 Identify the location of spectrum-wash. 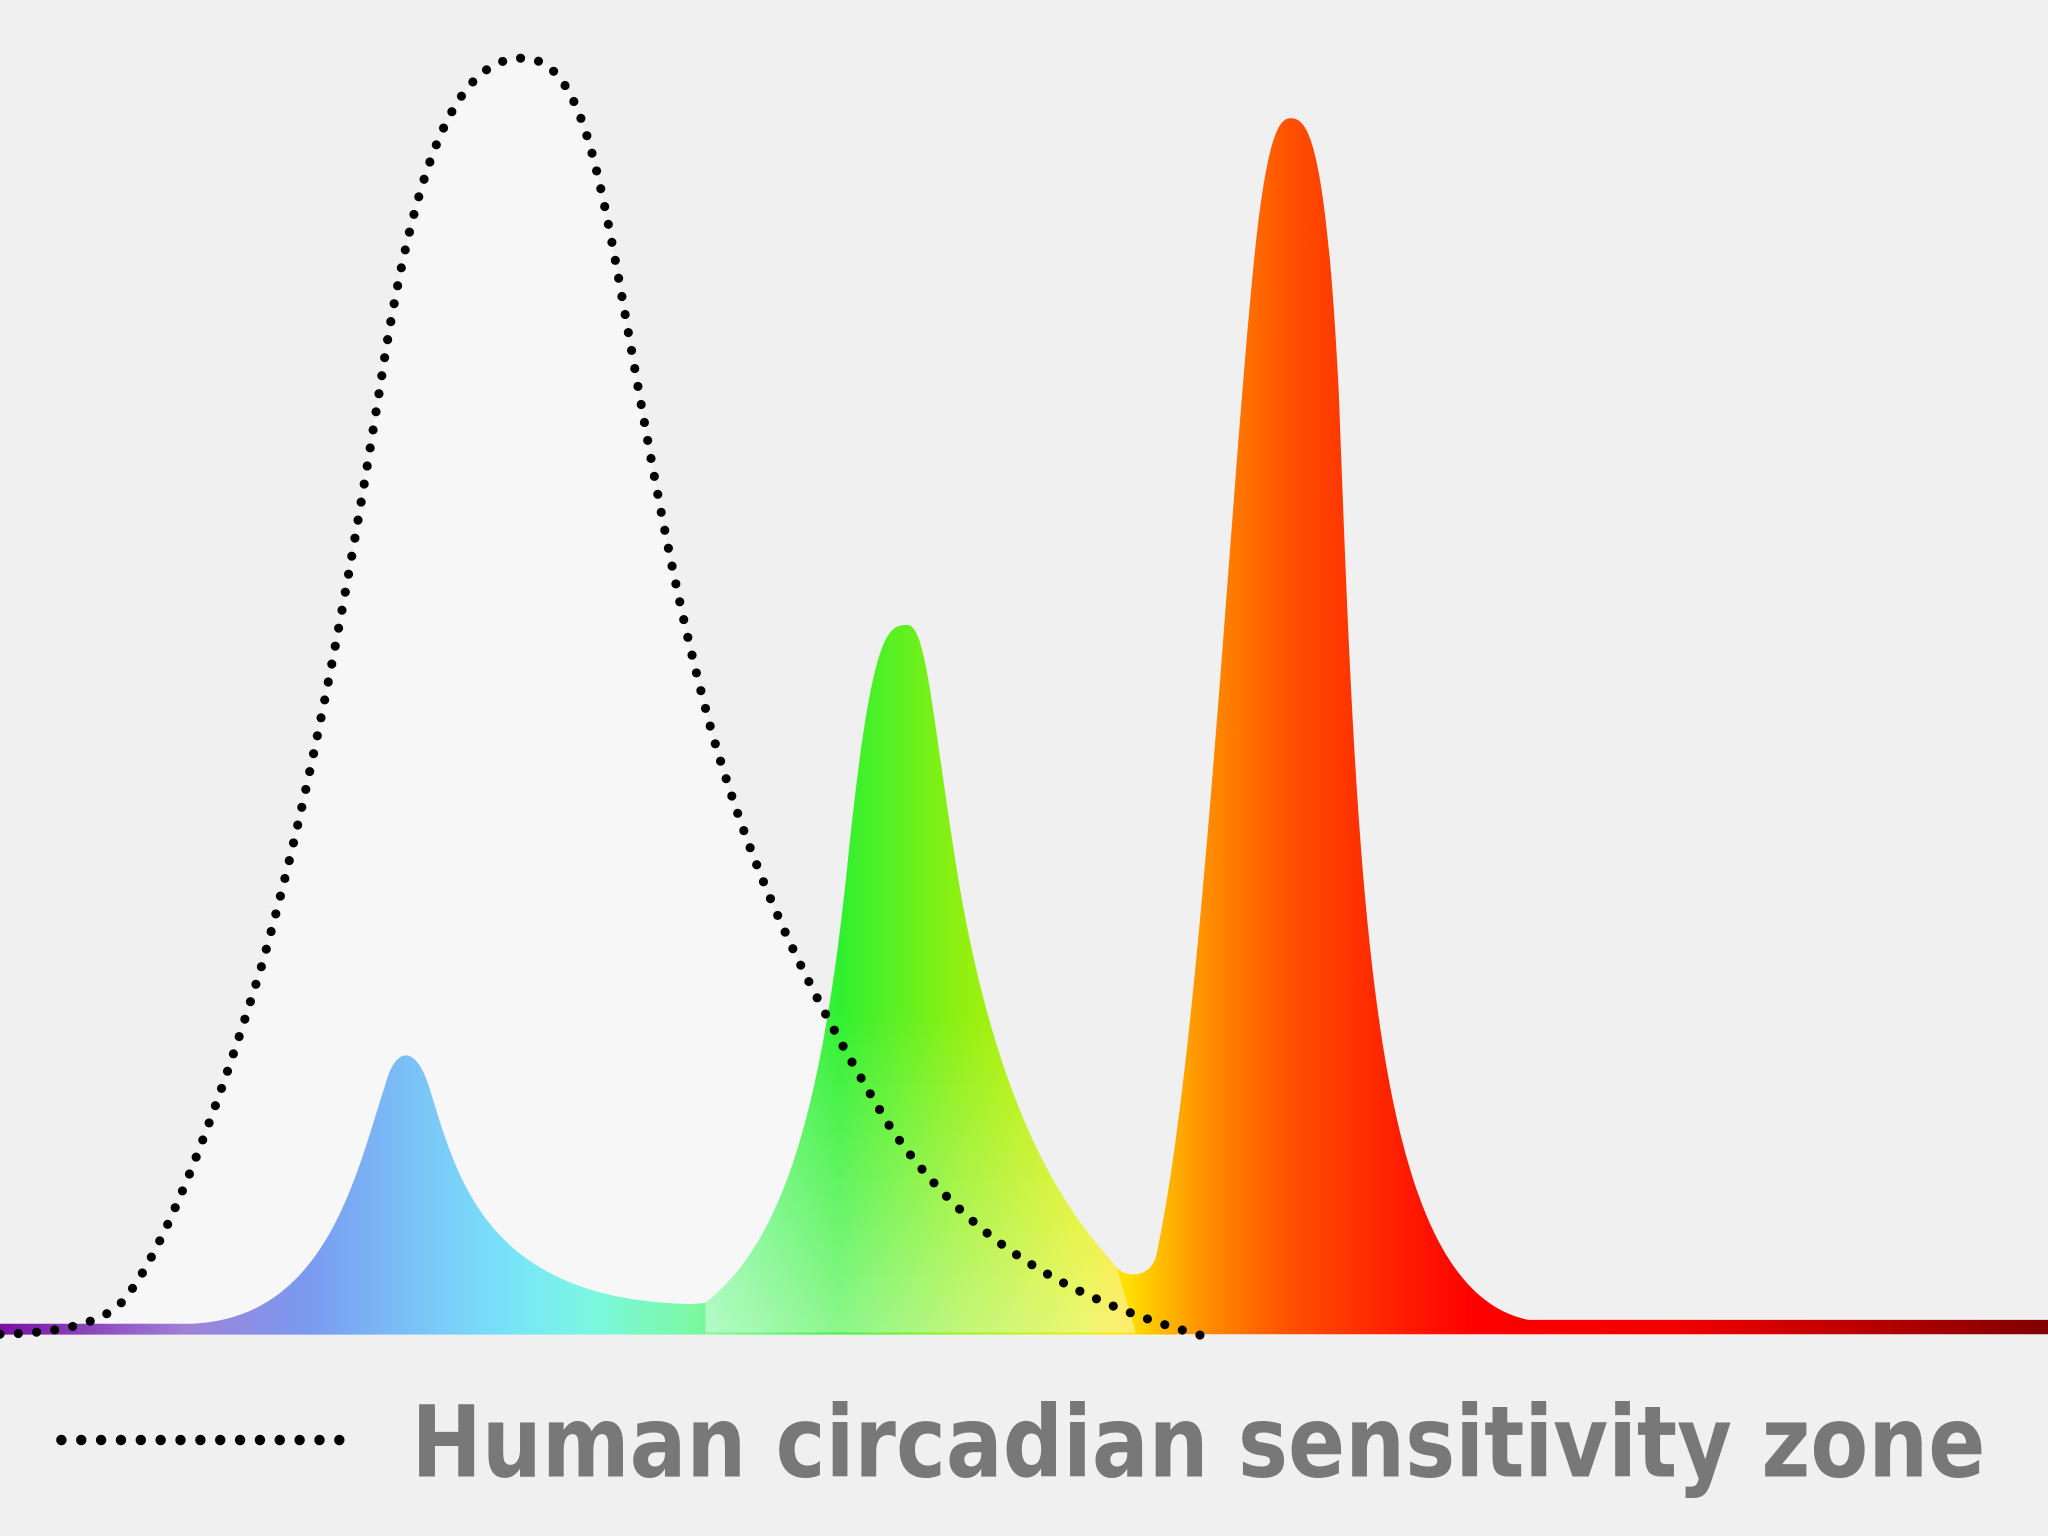
(921, 979).